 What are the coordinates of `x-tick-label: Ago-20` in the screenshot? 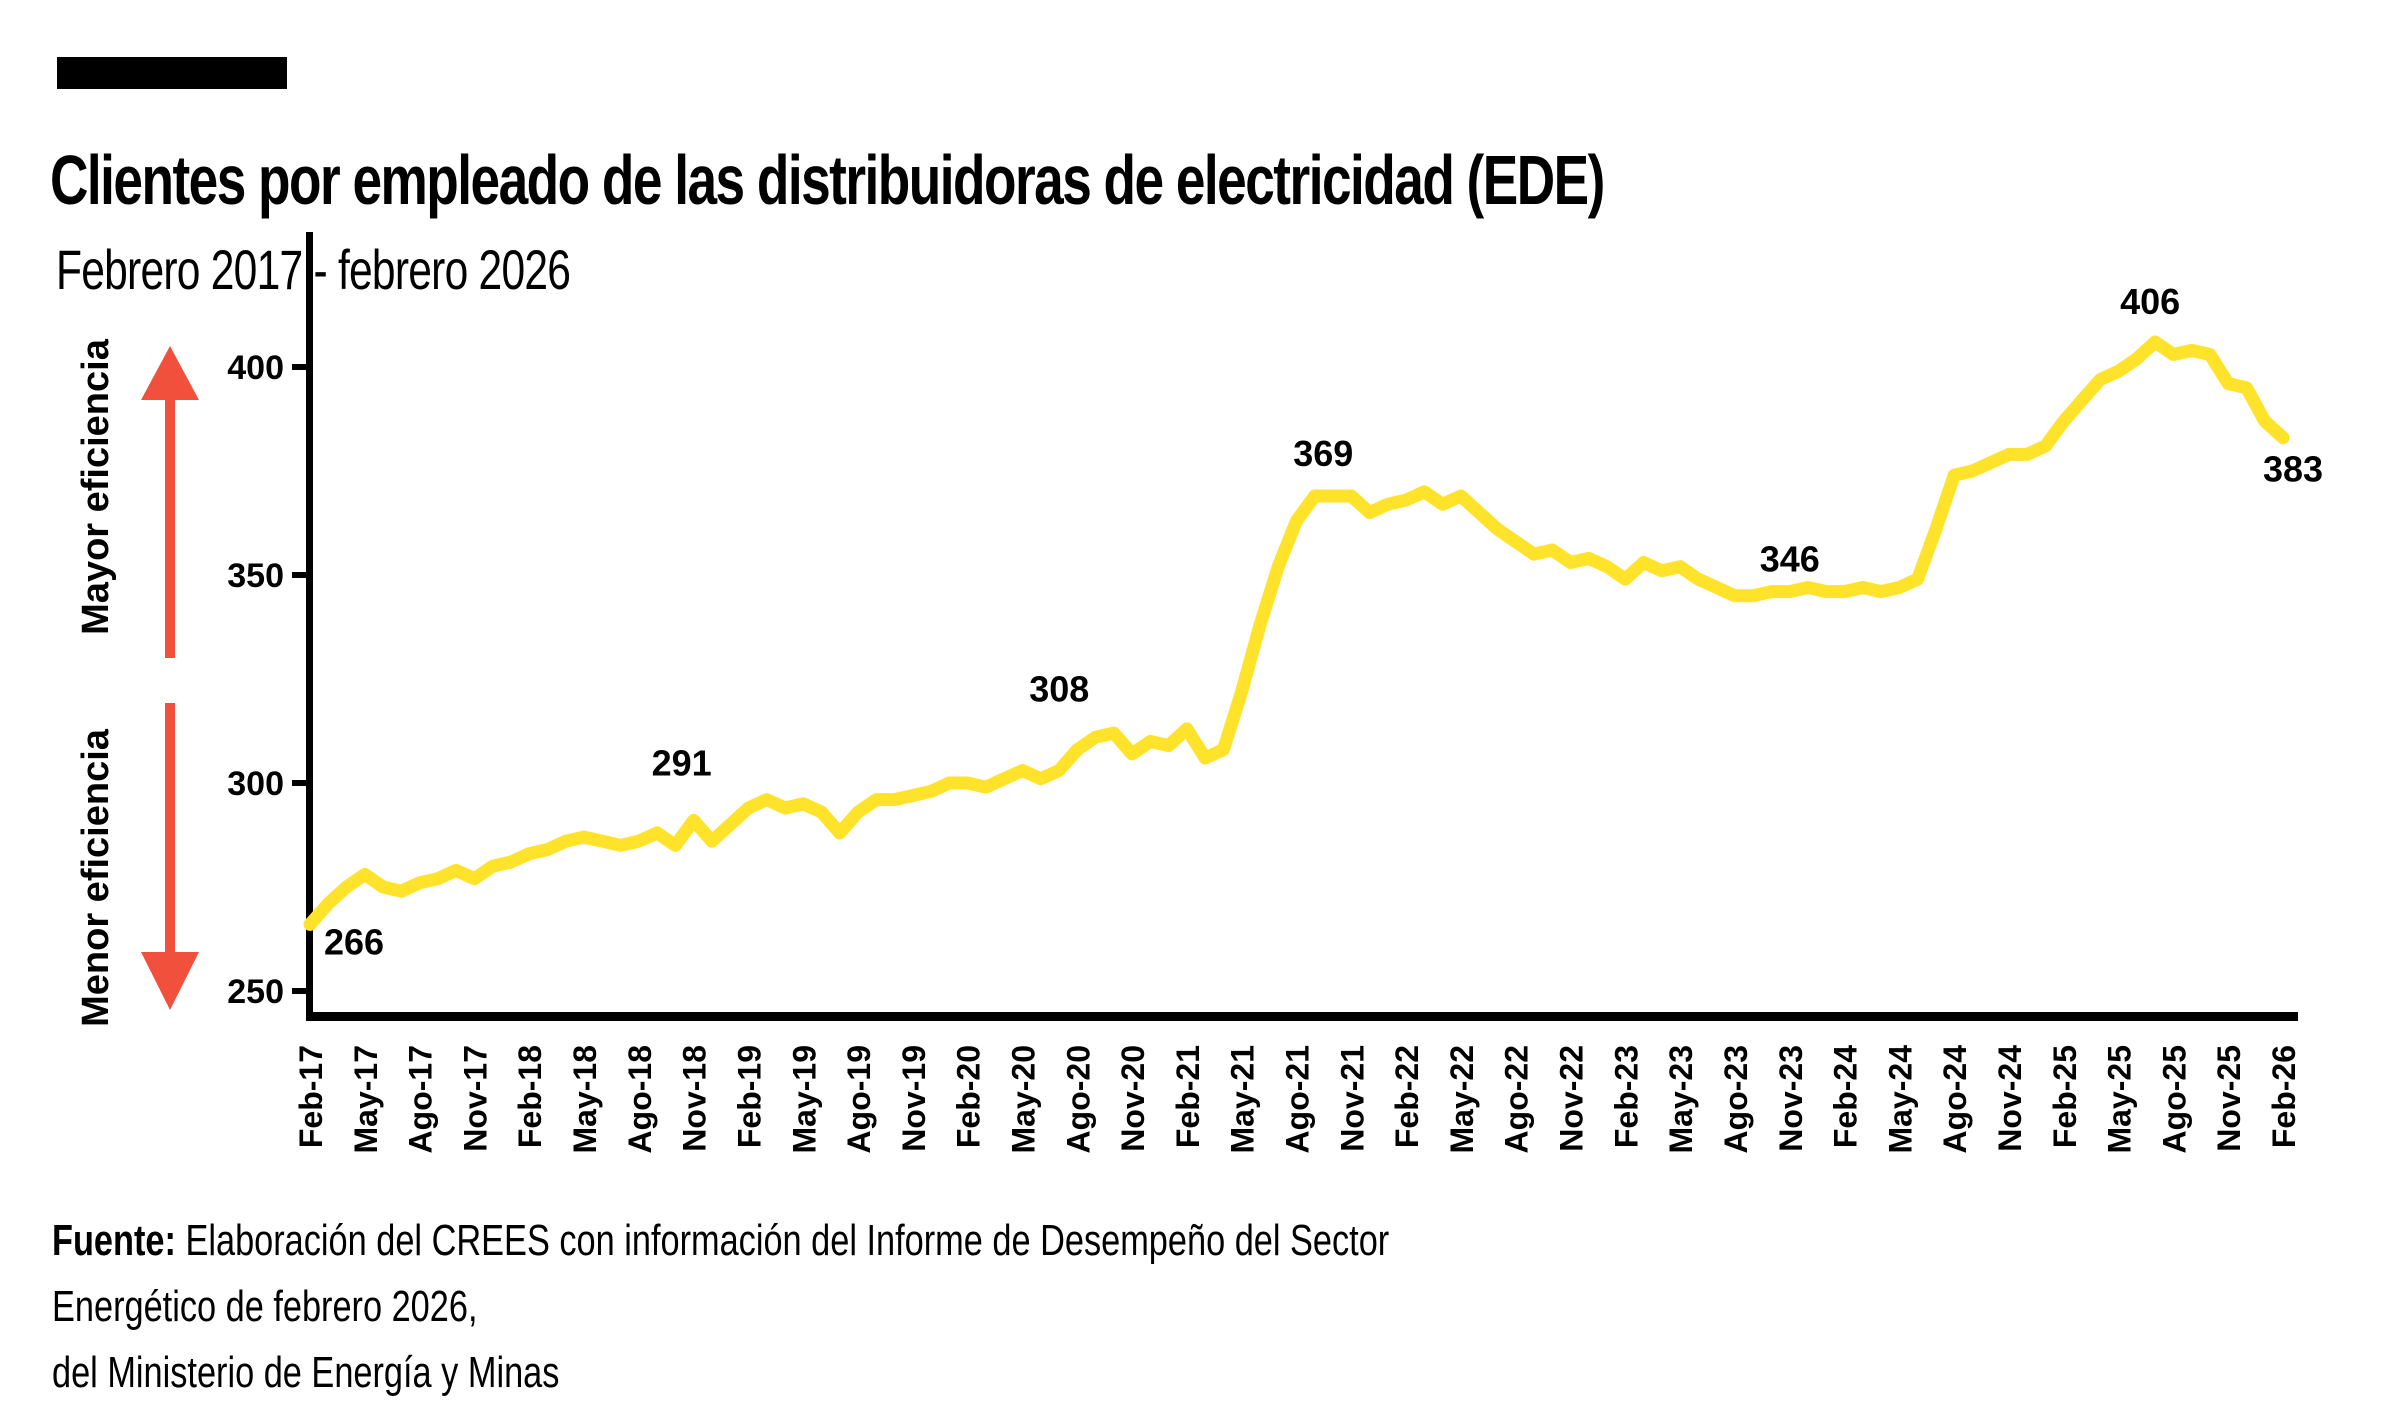 It's located at (1078, 1099).